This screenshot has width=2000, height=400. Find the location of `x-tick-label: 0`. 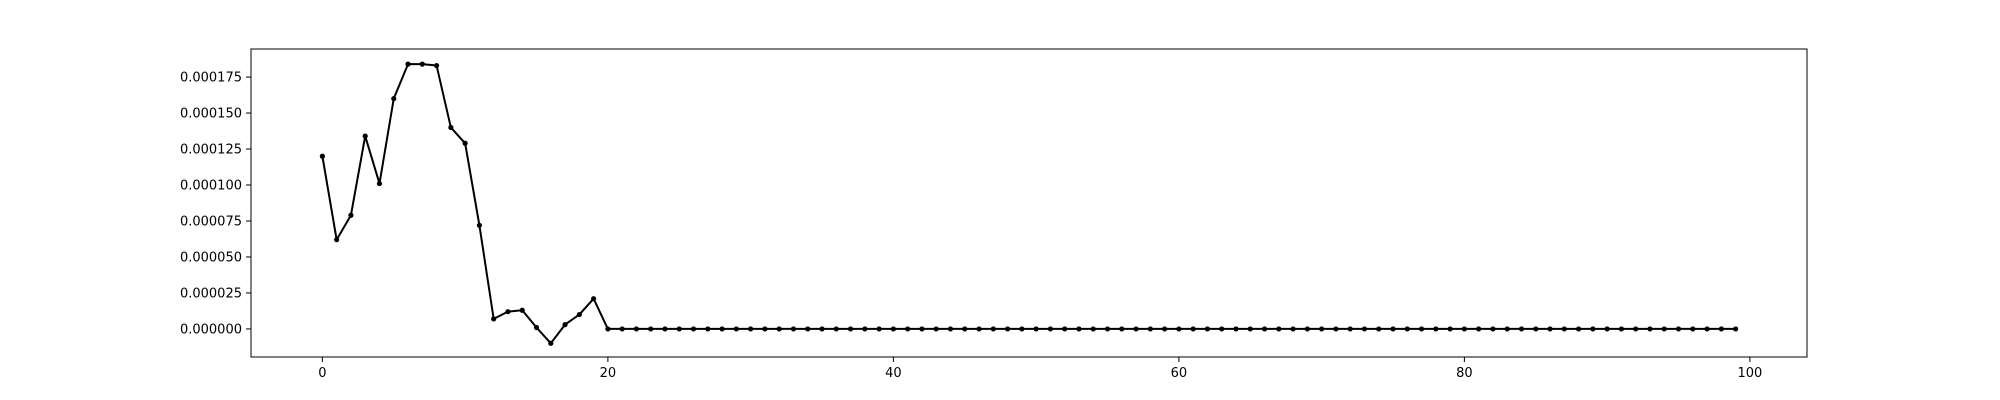

x-tick-label: 0 is located at coordinates (322, 373).